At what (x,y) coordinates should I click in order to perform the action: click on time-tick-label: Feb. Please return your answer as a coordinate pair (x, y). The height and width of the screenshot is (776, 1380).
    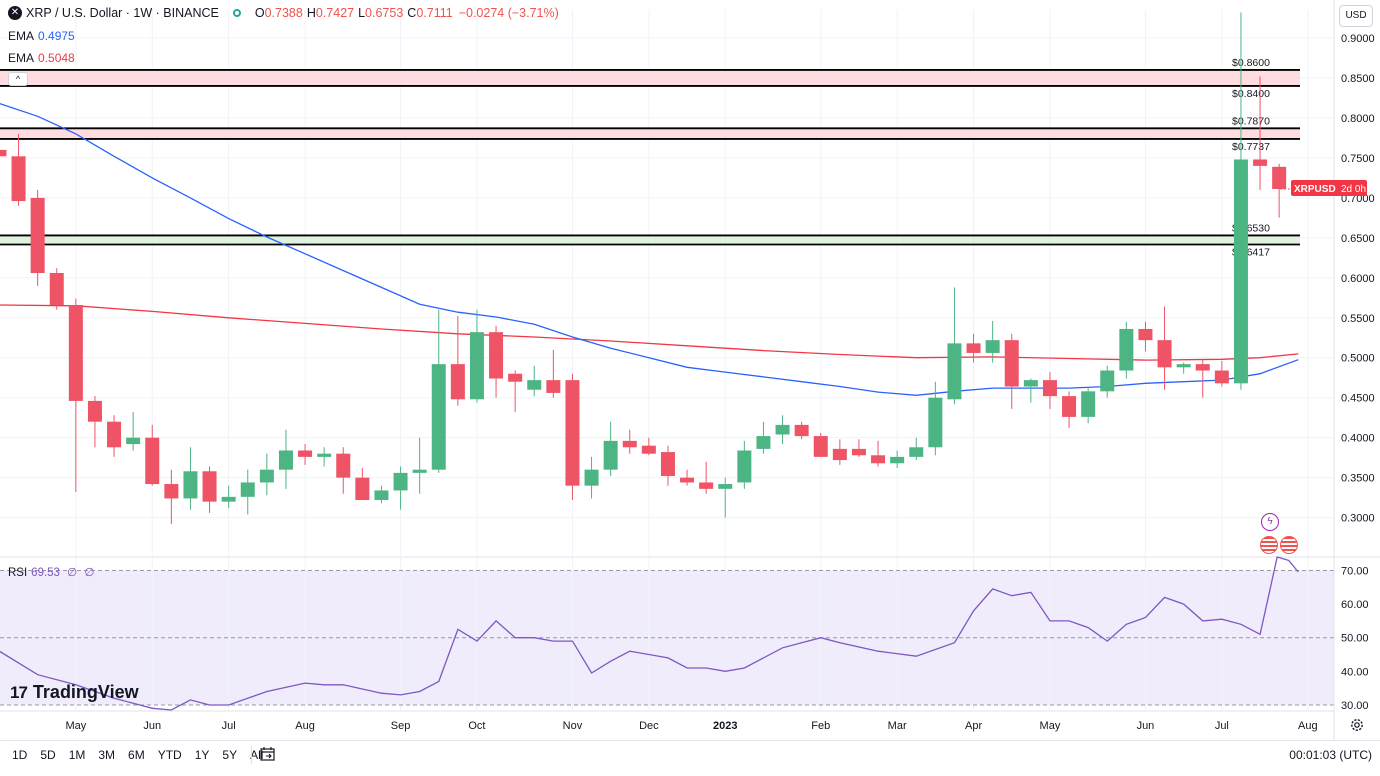
    Looking at the image, I should click on (820, 726).